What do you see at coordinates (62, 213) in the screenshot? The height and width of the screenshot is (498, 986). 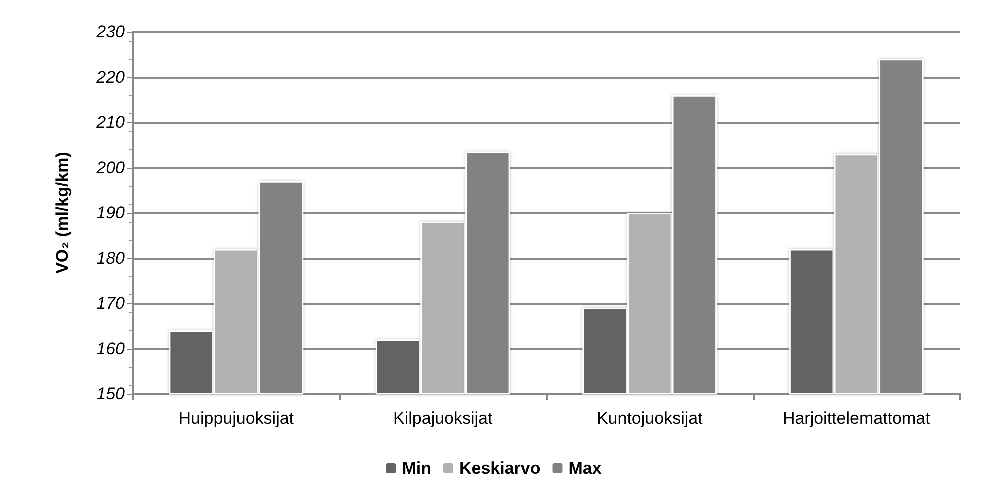 I see `y-axis-title: VO₂ (ml/kg/km)` at bounding box center [62, 213].